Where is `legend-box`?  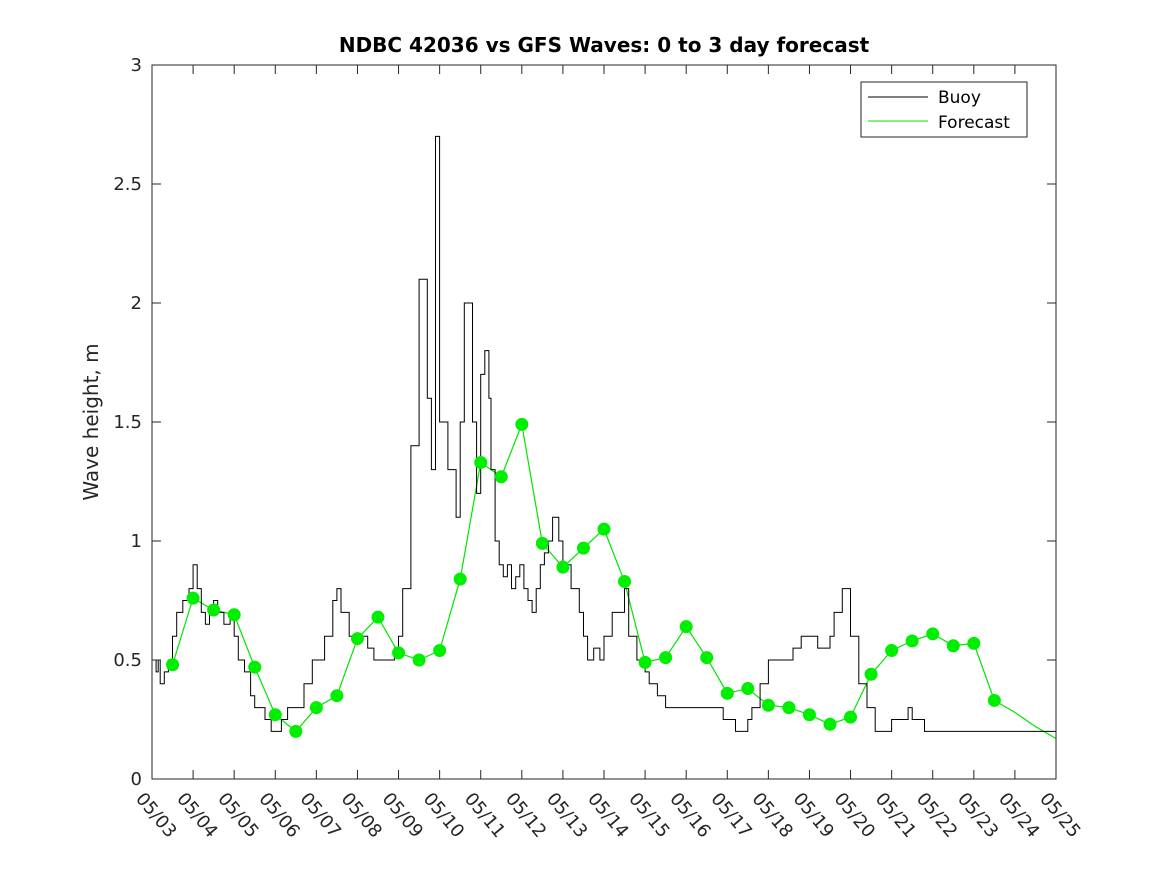
legend-box is located at coordinates (944, 109).